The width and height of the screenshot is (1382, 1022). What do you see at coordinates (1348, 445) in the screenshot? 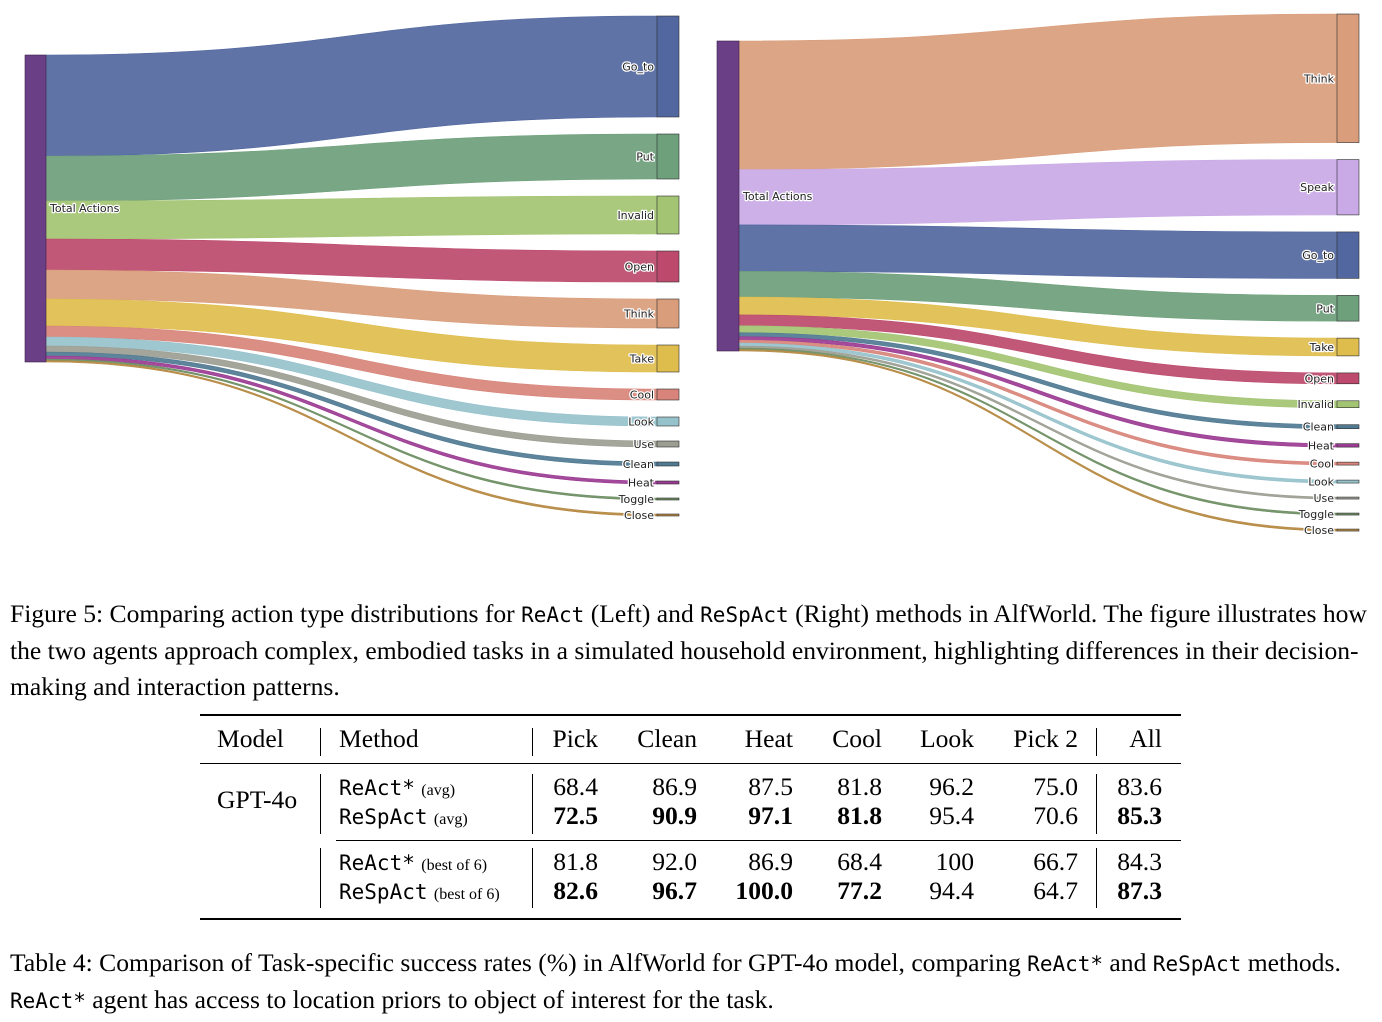
I see `right-sankey-node-heat` at bounding box center [1348, 445].